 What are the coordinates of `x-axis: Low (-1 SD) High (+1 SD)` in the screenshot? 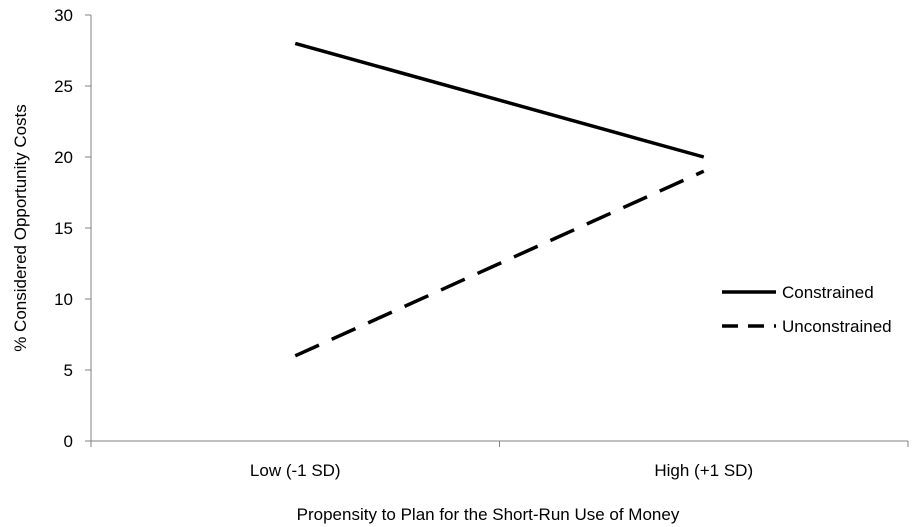 It's located at (499, 460).